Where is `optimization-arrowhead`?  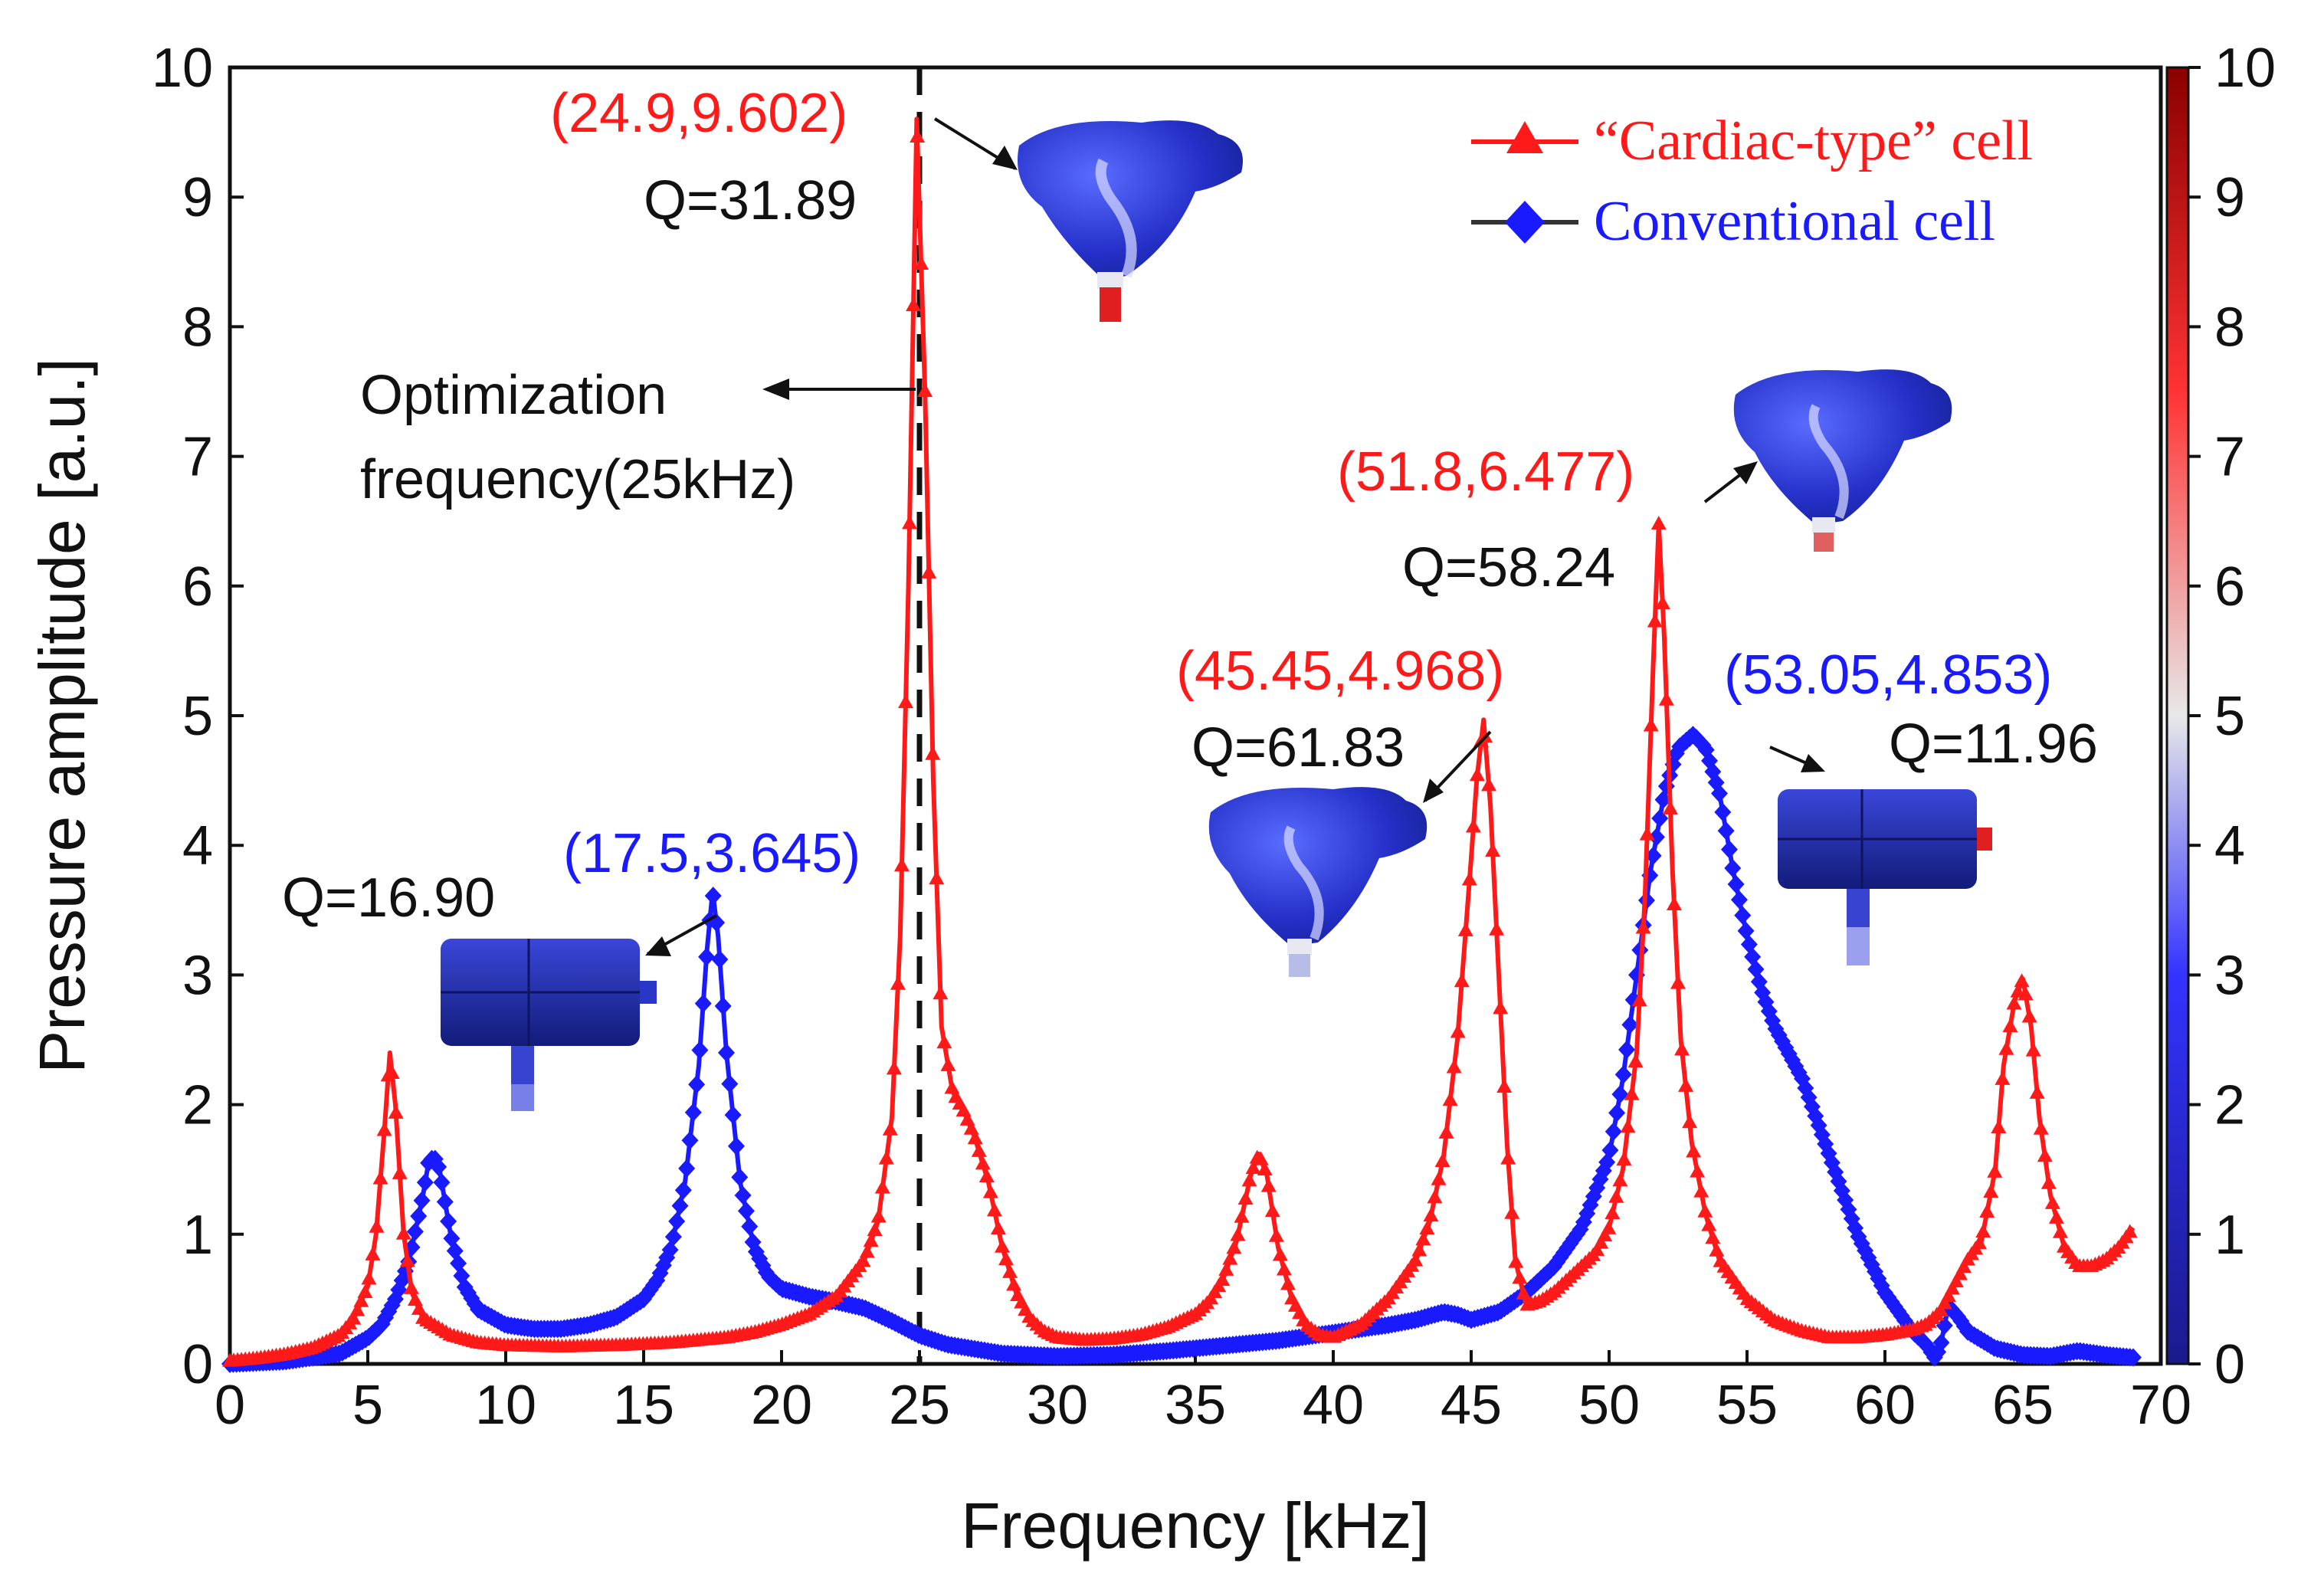 optimization-arrowhead is located at coordinates (775, 390).